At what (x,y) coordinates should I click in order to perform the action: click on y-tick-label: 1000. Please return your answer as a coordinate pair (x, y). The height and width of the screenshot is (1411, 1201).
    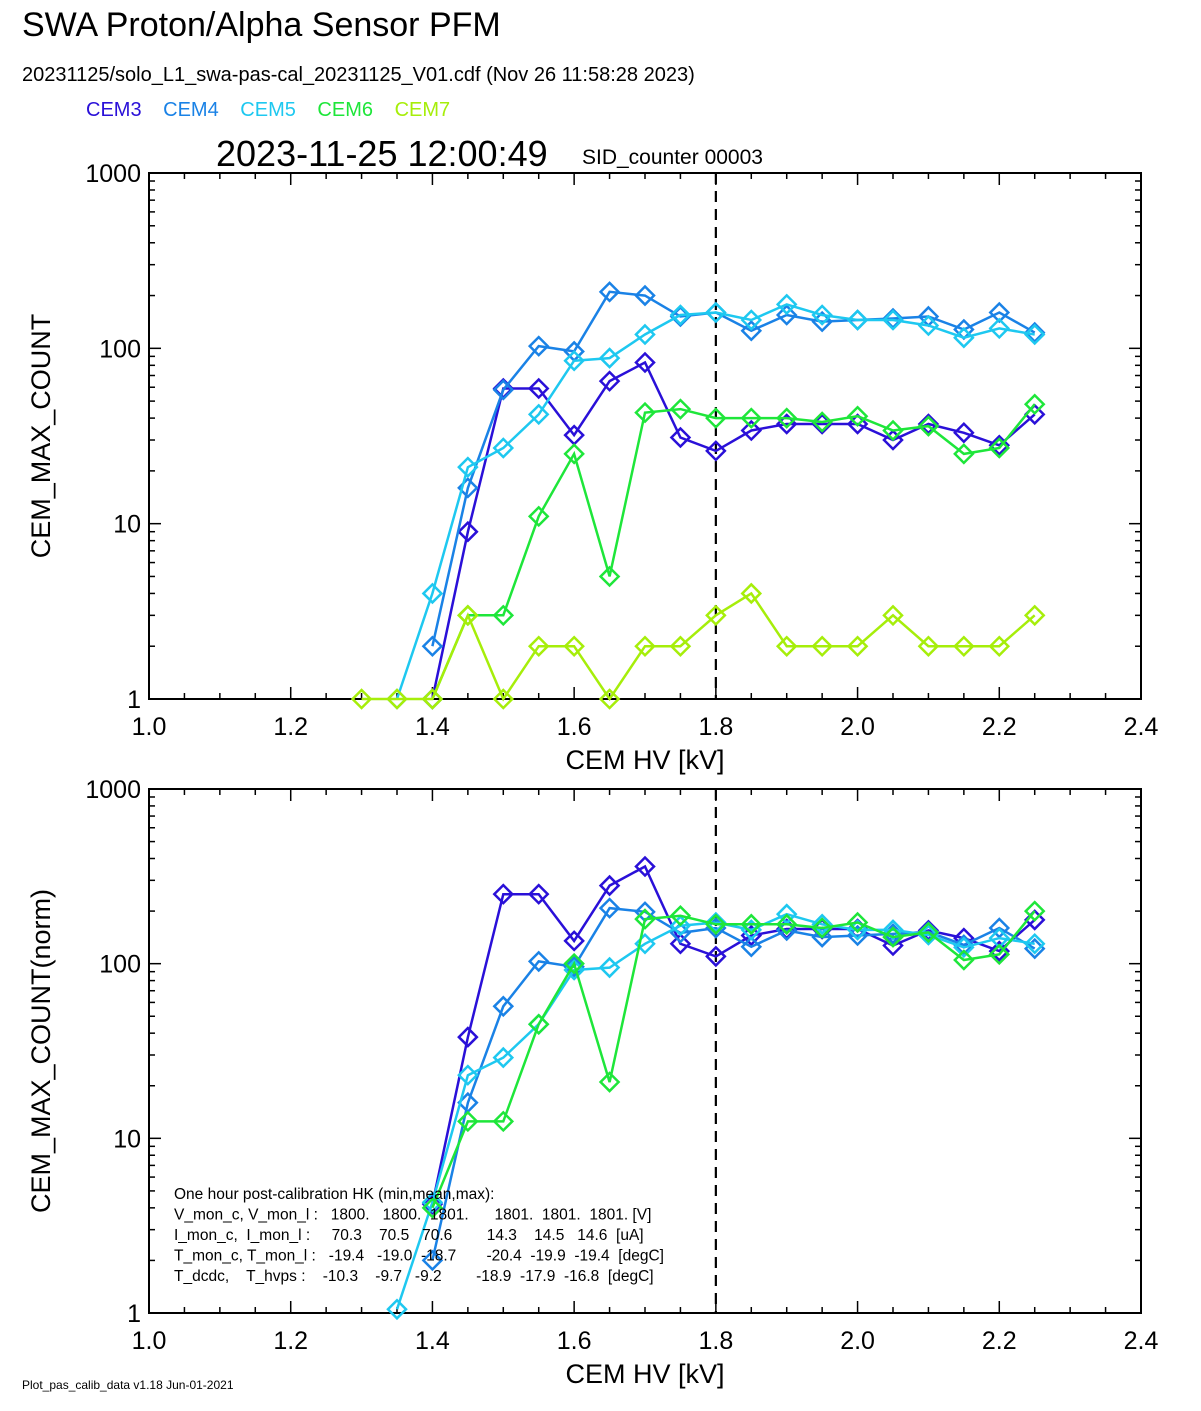
    Looking at the image, I should click on (113, 174).